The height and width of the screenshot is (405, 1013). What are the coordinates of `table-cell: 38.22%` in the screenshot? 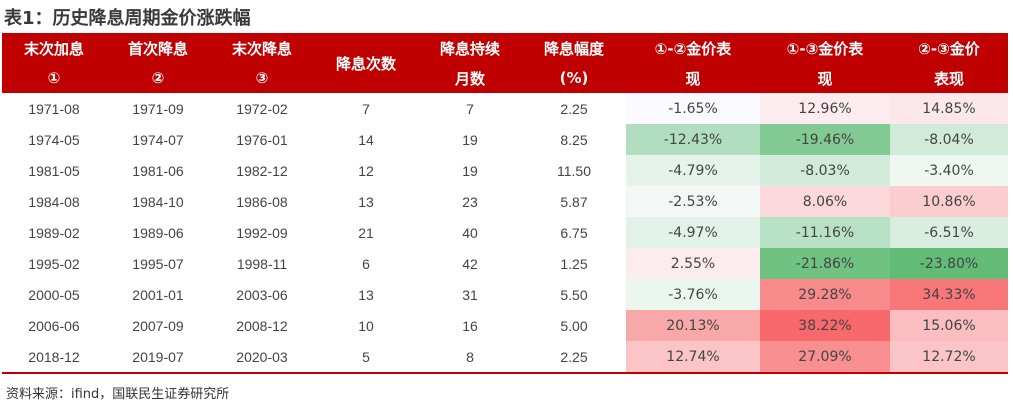 It's located at (825, 325).